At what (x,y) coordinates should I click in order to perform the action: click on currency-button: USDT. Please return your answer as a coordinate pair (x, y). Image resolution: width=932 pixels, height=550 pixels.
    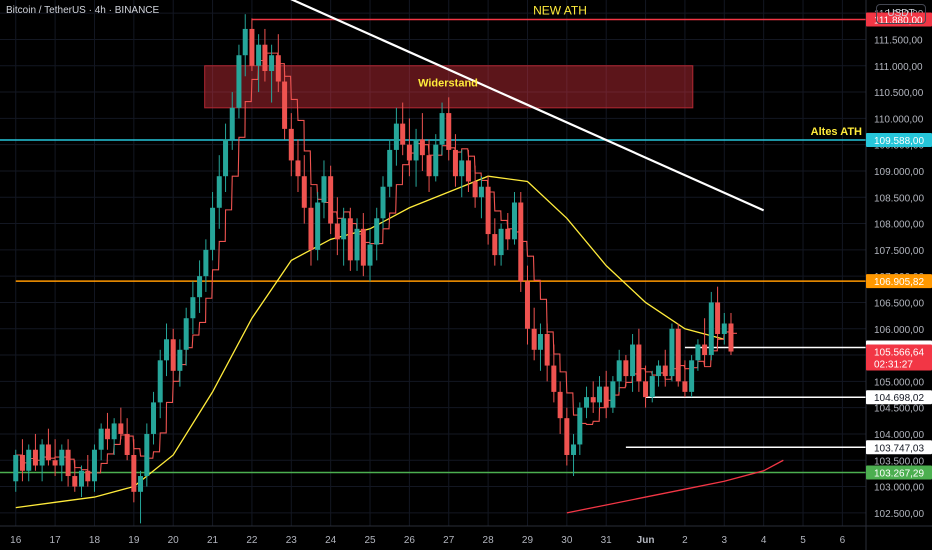
    Looking at the image, I should click on (901, 14).